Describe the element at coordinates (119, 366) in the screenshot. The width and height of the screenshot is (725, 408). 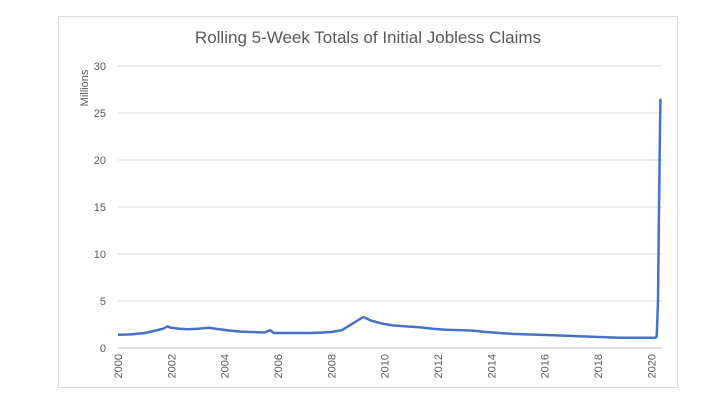
I see `x-tick-label: 2000` at that location.